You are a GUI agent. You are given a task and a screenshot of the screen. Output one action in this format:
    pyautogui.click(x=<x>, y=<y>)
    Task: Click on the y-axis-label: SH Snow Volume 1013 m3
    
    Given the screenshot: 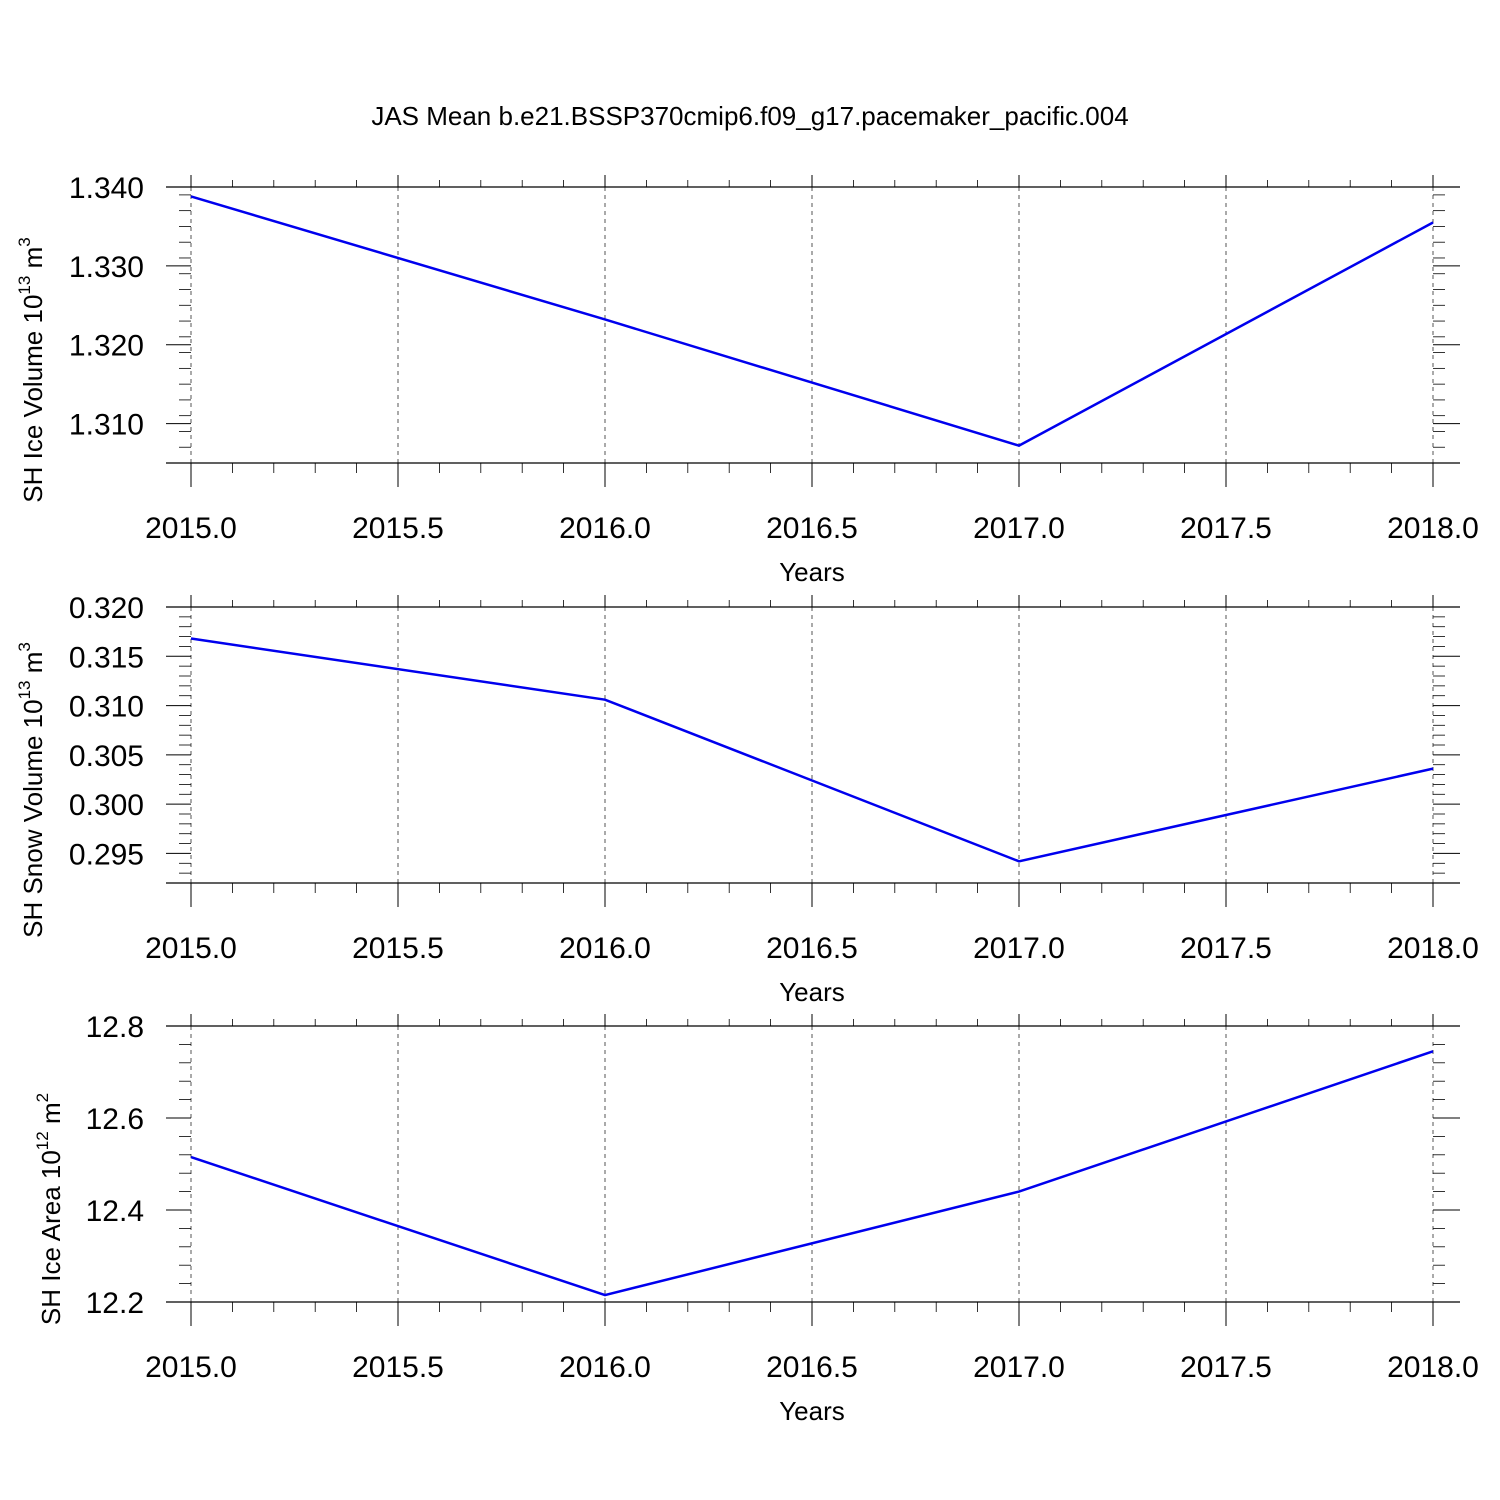 What is the action you would take?
    pyautogui.click(x=31, y=790)
    